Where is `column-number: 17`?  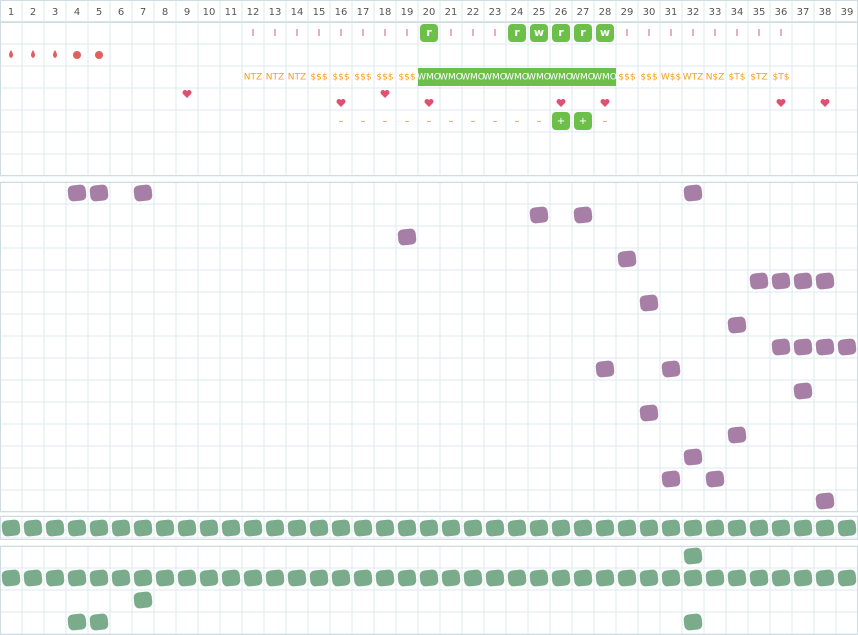 column-number: 17 is located at coordinates (363, 12).